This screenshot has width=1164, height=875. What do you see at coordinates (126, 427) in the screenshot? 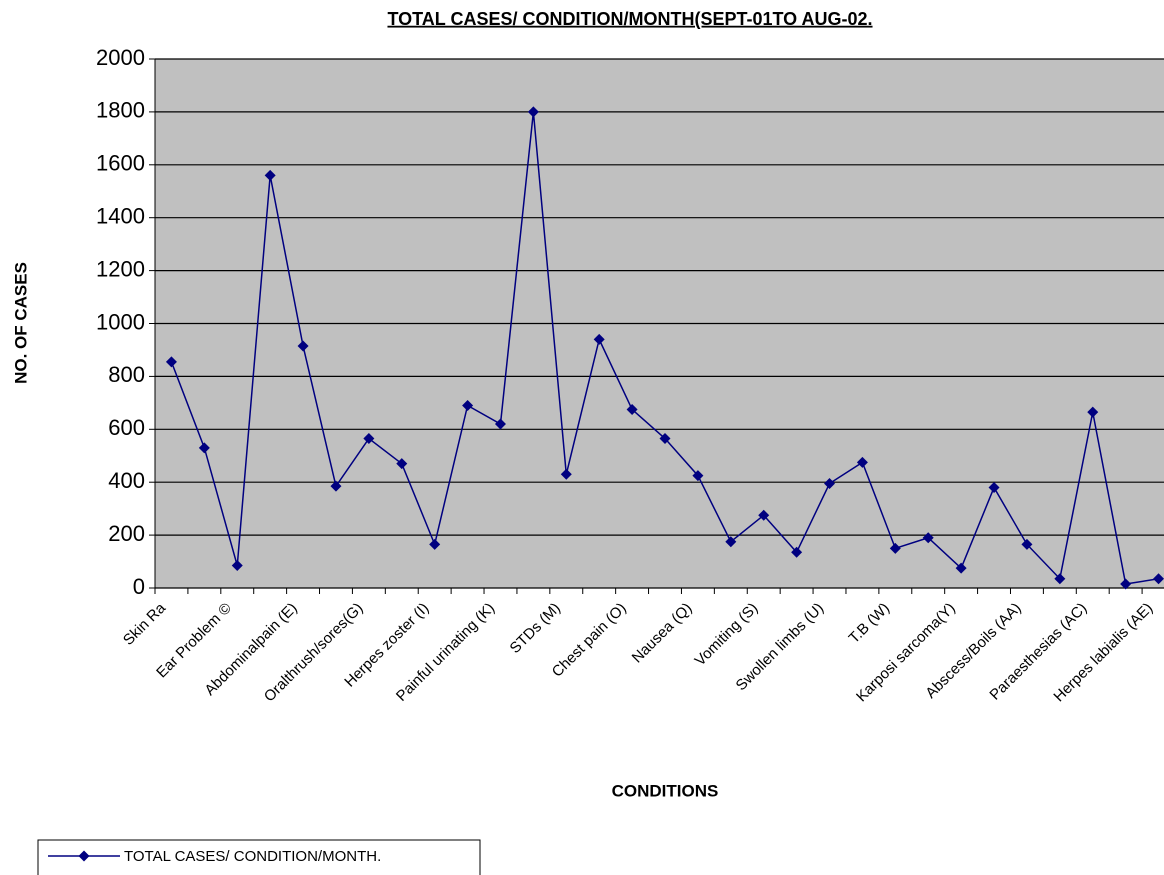
I see `y-tick-label: 600` at bounding box center [126, 427].